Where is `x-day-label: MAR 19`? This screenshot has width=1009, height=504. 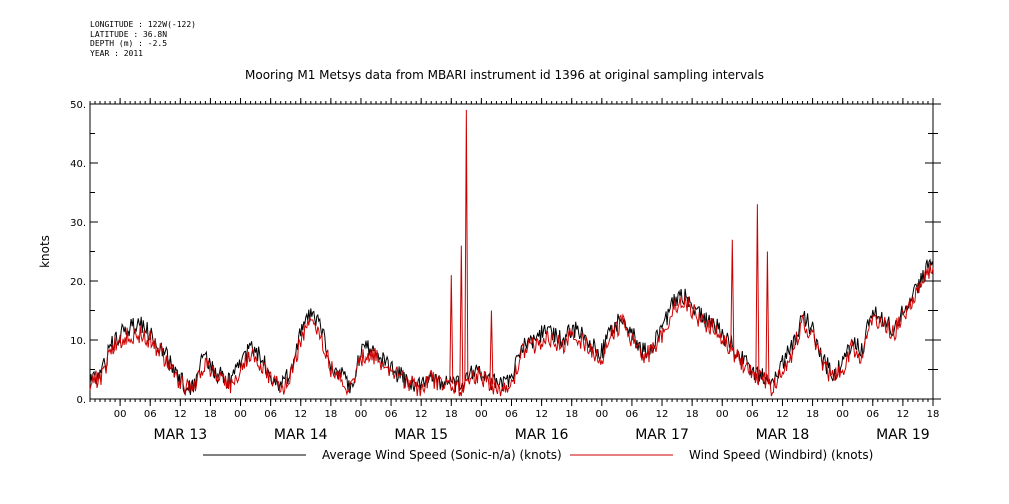 x-day-label: MAR 19 is located at coordinates (903, 435).